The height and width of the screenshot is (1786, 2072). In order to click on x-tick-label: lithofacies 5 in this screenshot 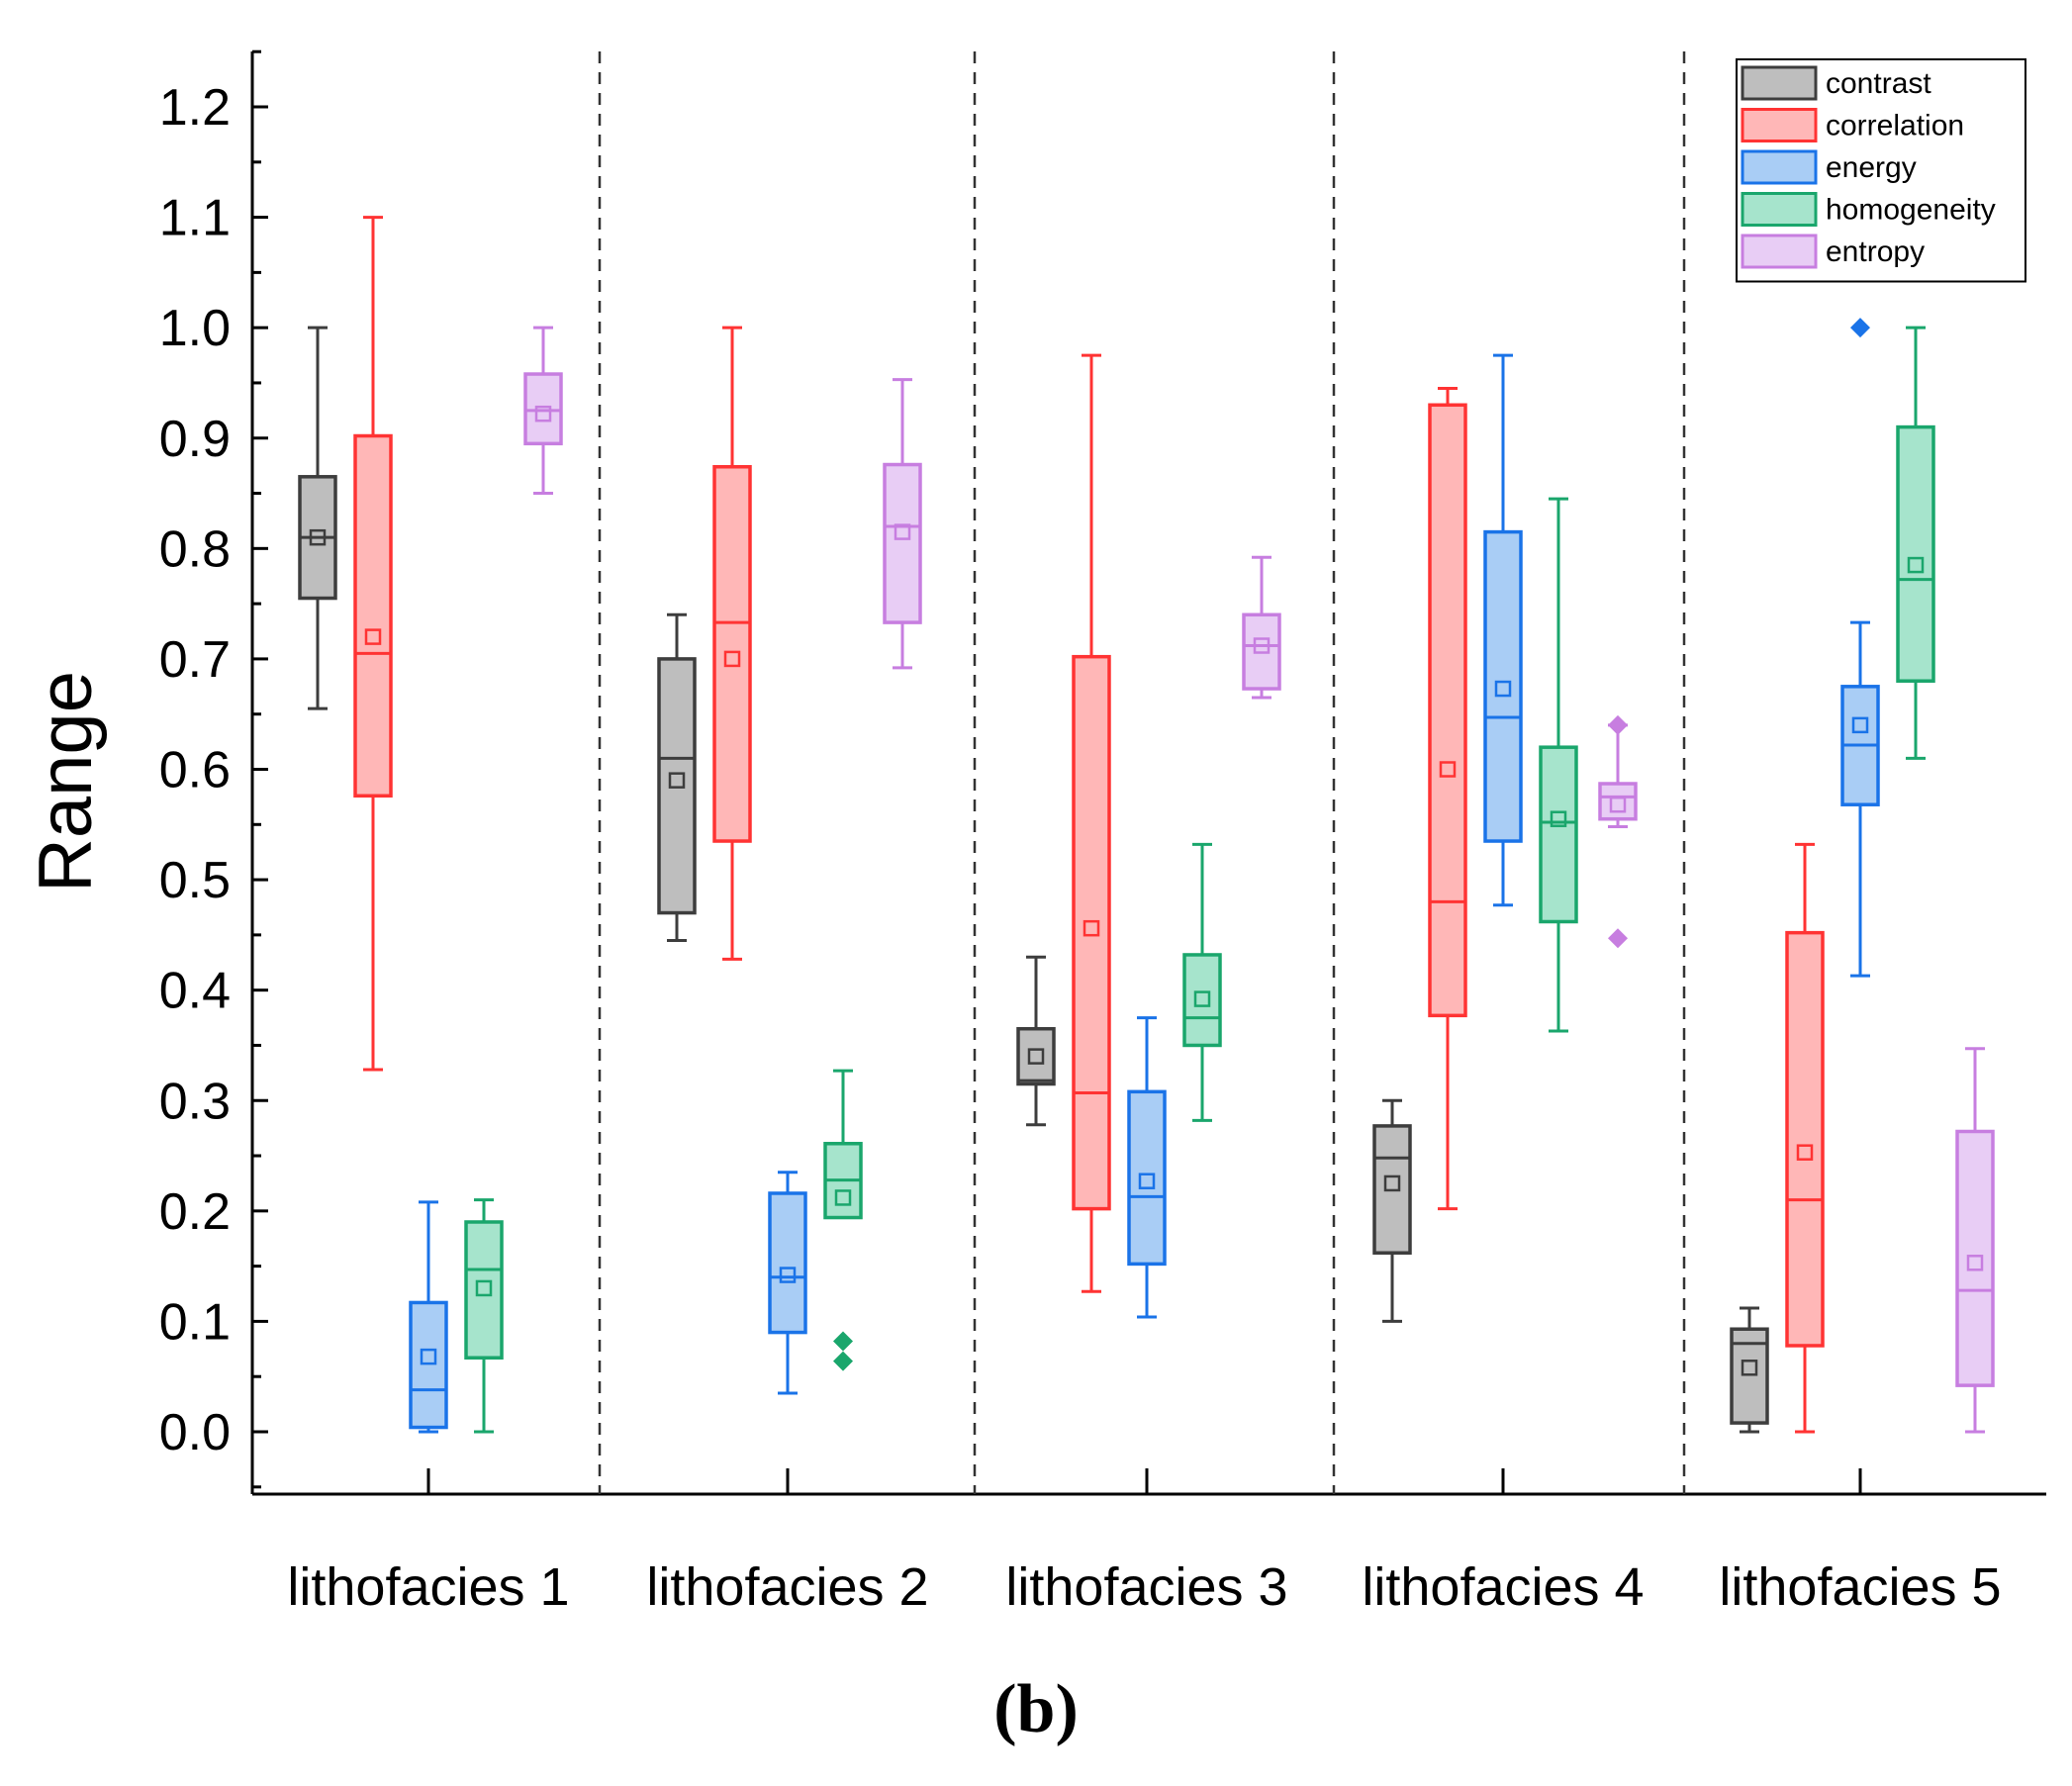, I will do `click(1860, 1587)`.